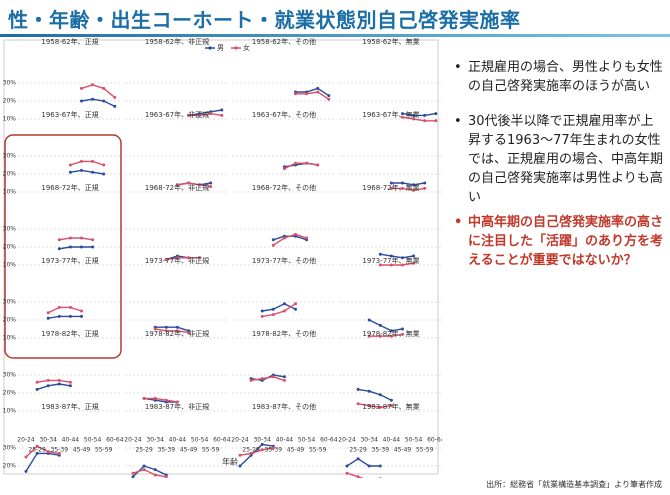  I want to click on panel-title: 1973-77年、無業, so click(390, 260).